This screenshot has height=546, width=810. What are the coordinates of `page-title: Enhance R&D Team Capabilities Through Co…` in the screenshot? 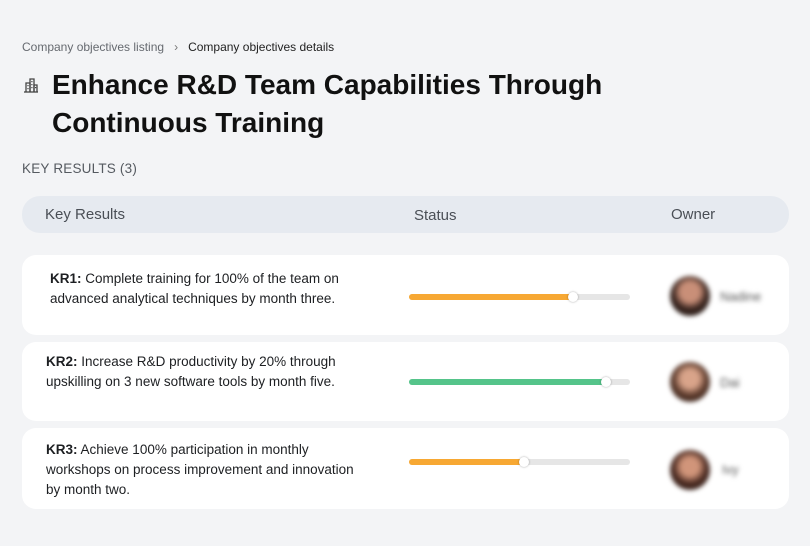 It's located at (327, 103).